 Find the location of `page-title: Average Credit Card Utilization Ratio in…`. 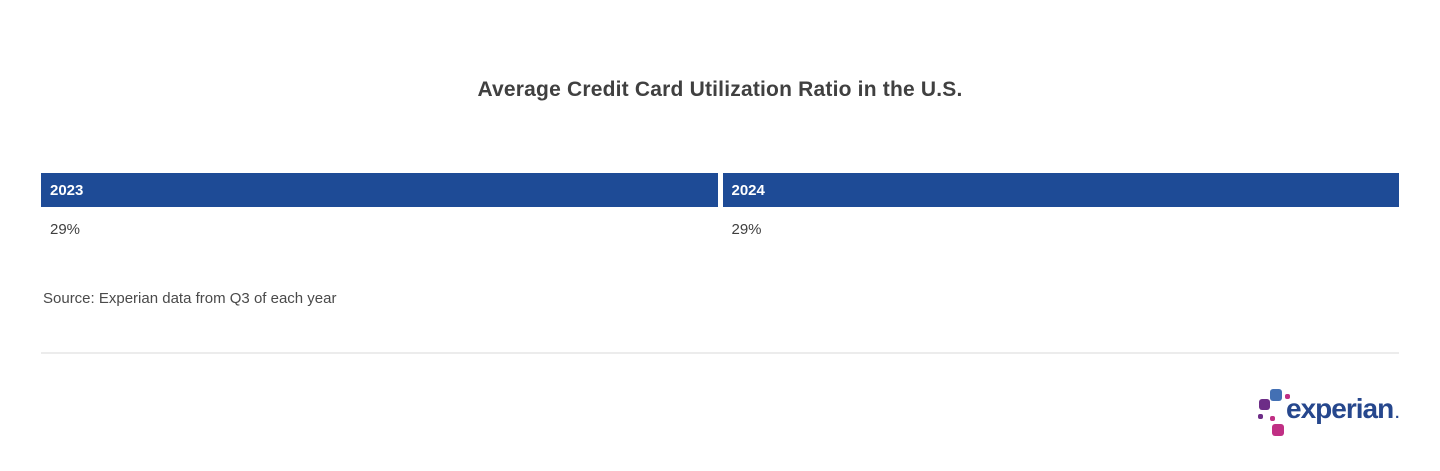

page-title: Average Credit Card Utilization Ratio in… is located at coordinates (720, 89).